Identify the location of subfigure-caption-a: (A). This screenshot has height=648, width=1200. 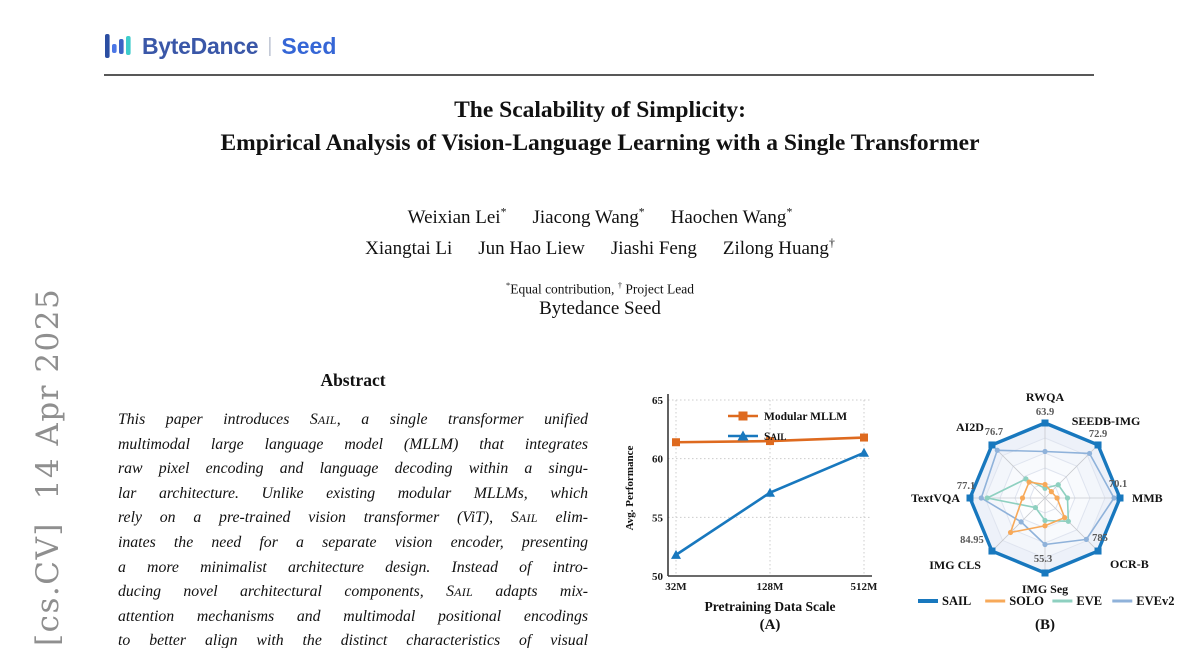
(770, 625).